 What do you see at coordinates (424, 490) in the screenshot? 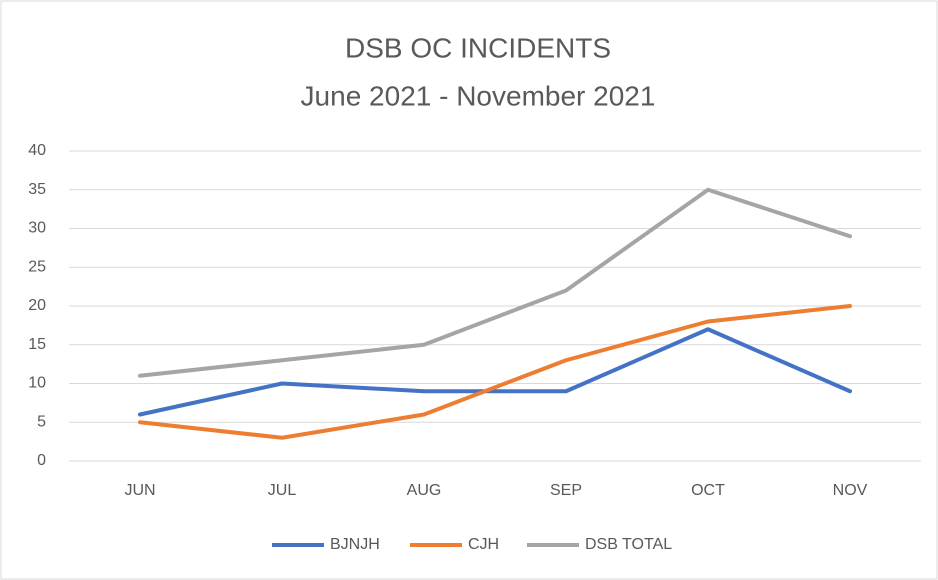
I see `x-tick-label: AUG` at bounding box center [424, 490].